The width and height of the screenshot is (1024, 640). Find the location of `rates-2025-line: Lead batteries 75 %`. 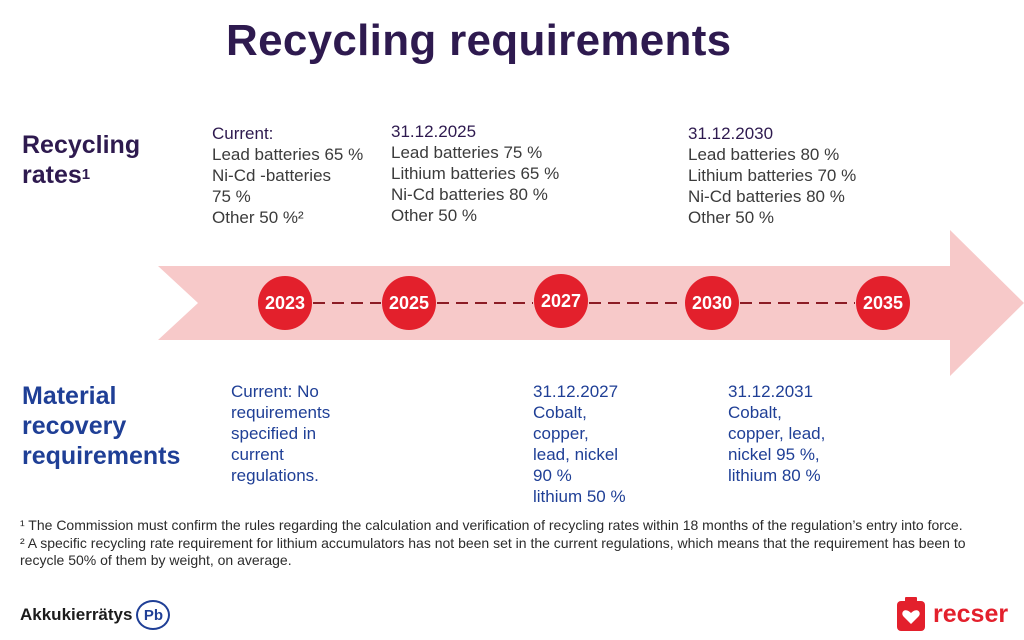

rates-2025-line: Lead batteries 75 % is located at coordinates (467, 152).